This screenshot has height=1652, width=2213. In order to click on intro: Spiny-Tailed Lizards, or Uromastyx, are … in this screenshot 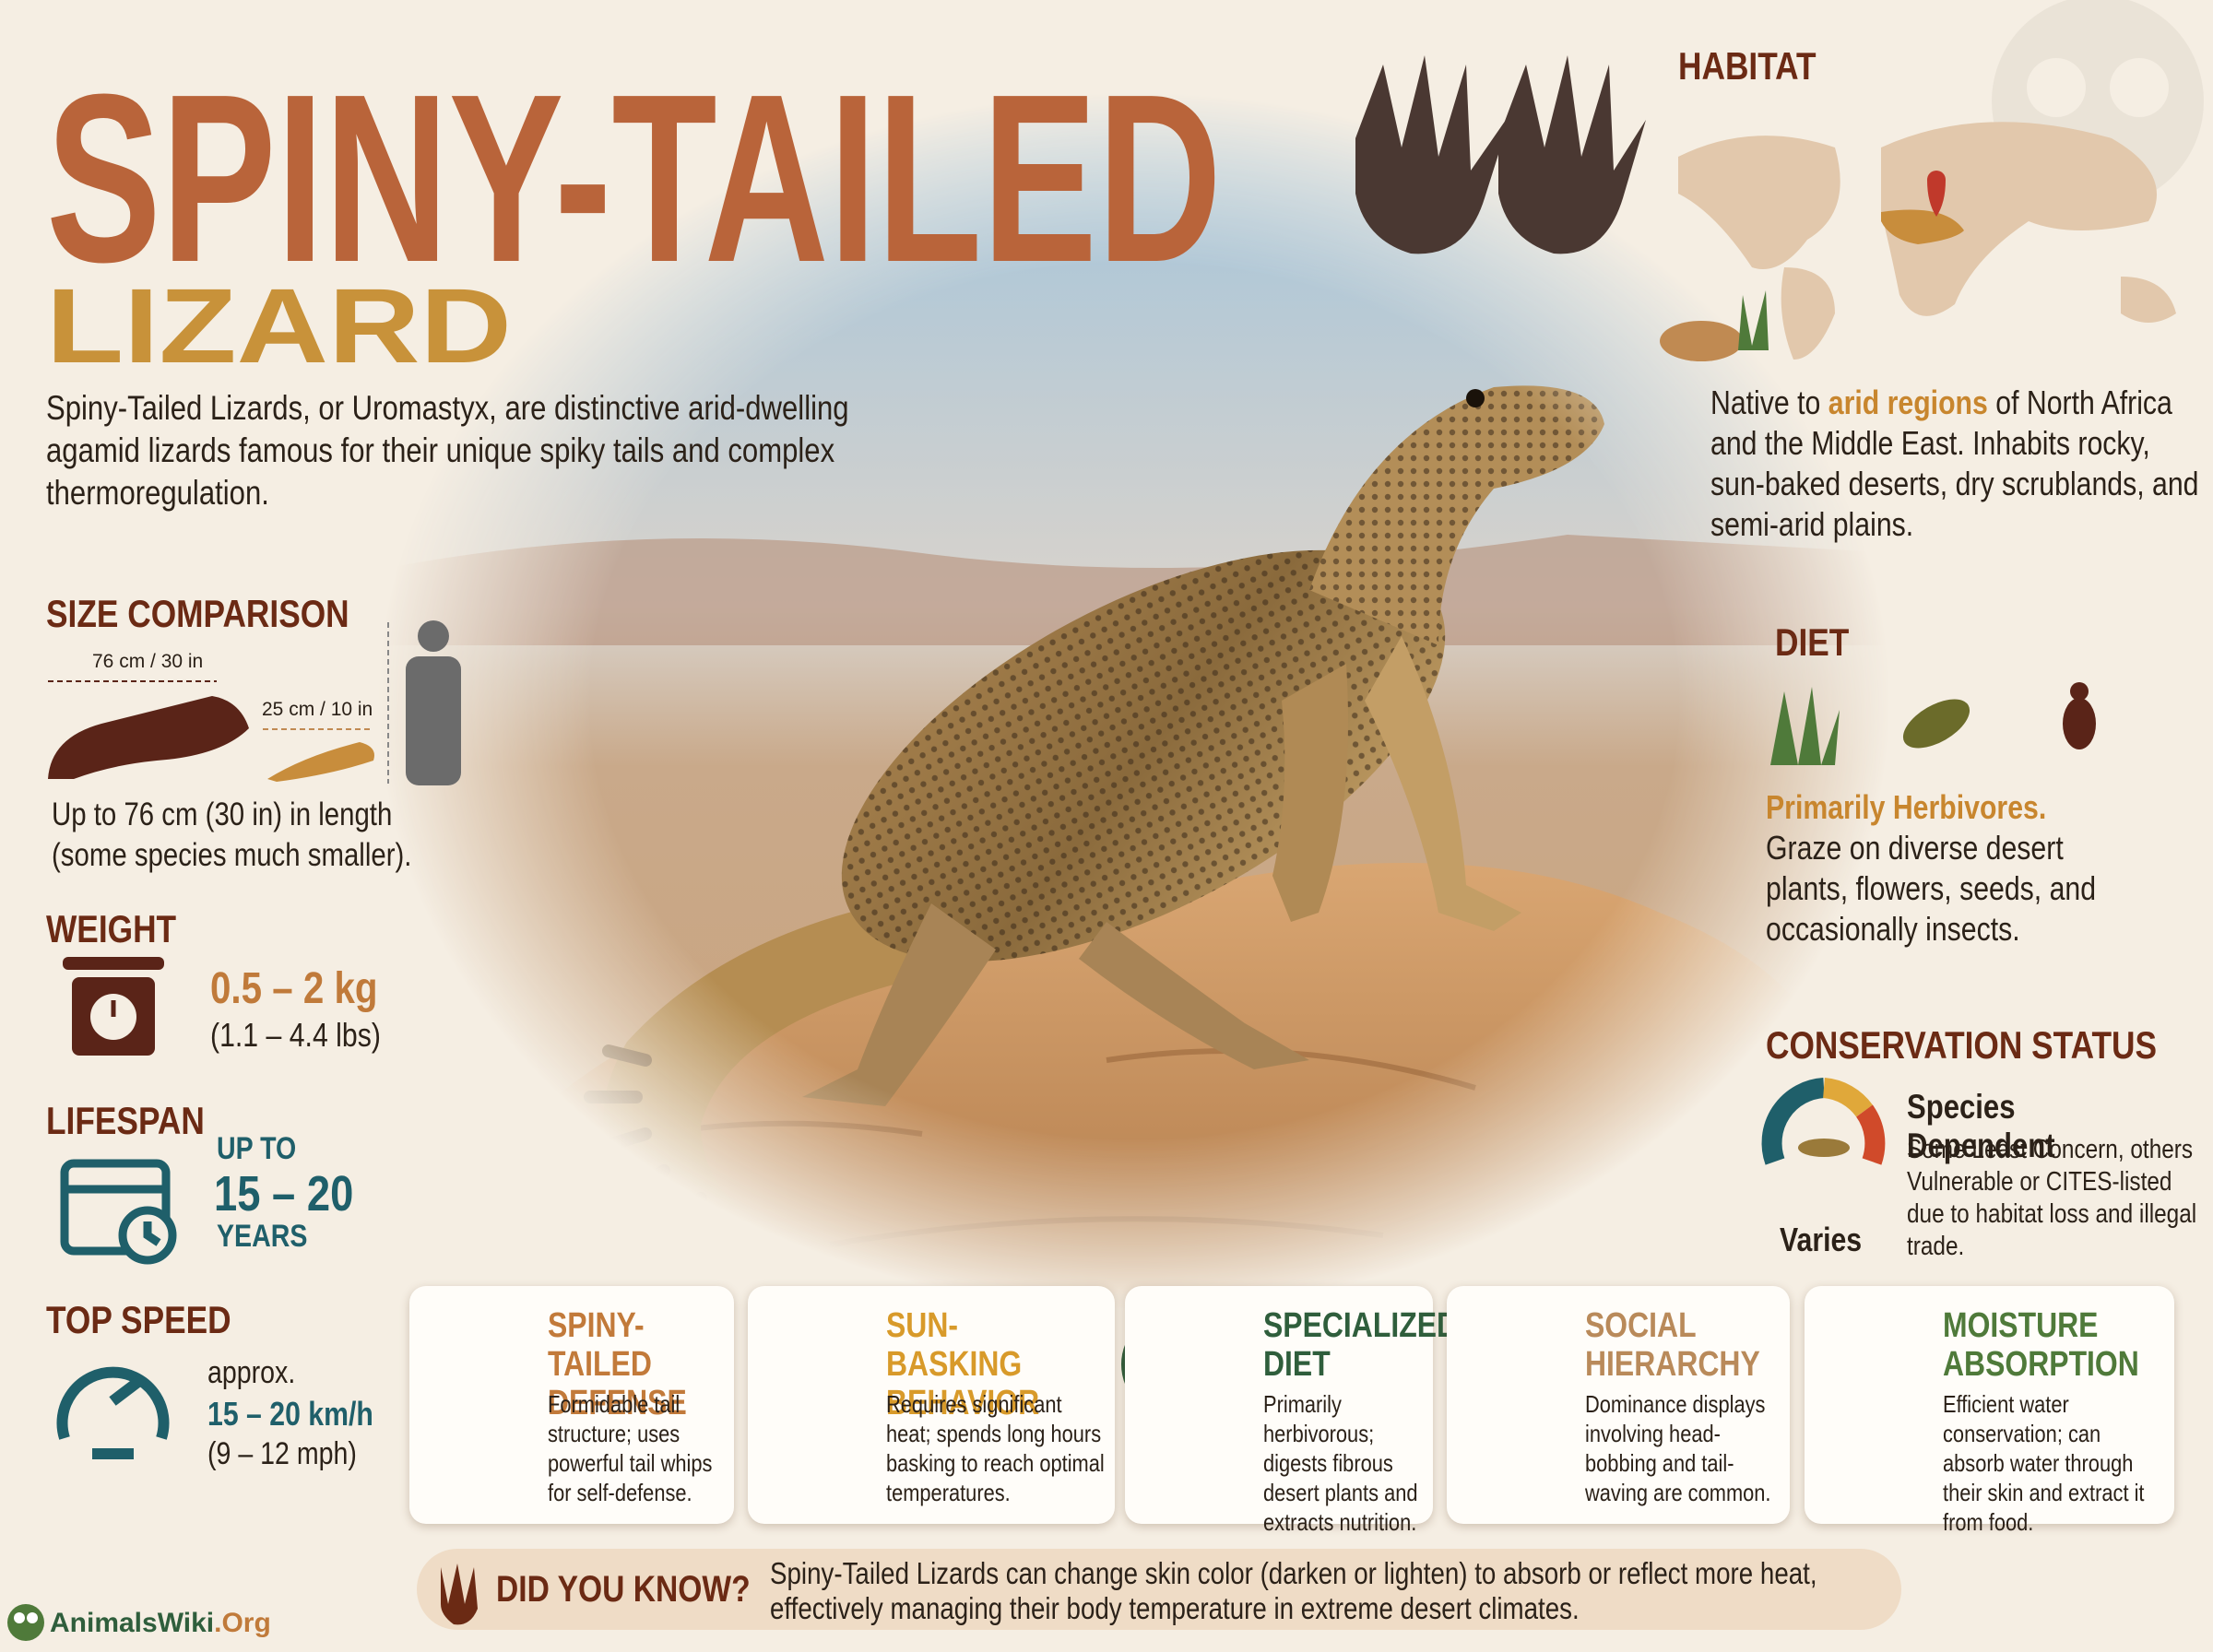, I will do `click(447, 450)`.